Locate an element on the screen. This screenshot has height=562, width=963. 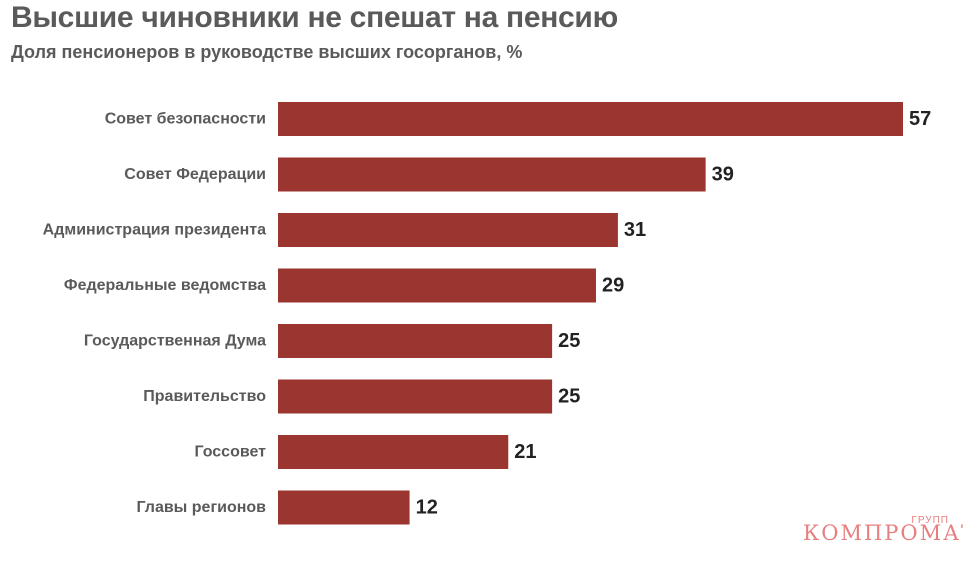
category-label: Главы регионов is located at coordinates (202, 507).